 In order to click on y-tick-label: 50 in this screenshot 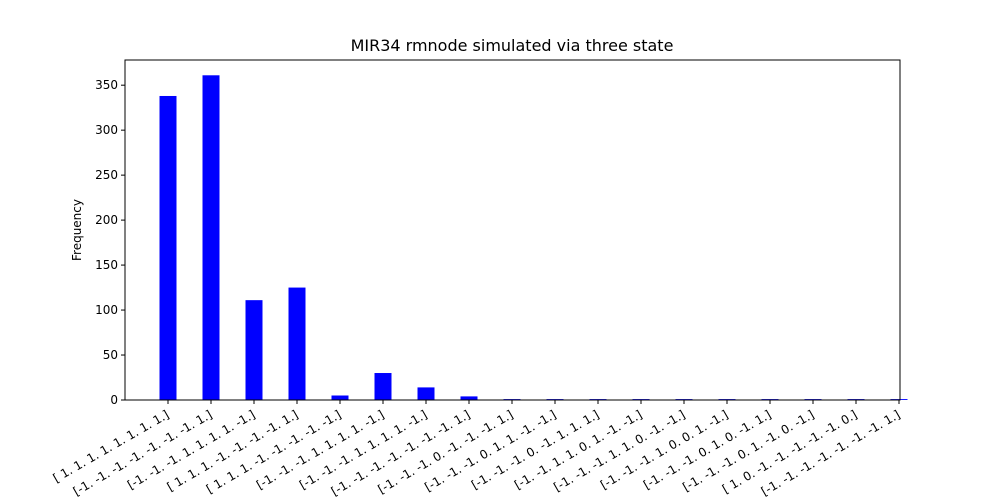, I will do `click(110, 355)`.